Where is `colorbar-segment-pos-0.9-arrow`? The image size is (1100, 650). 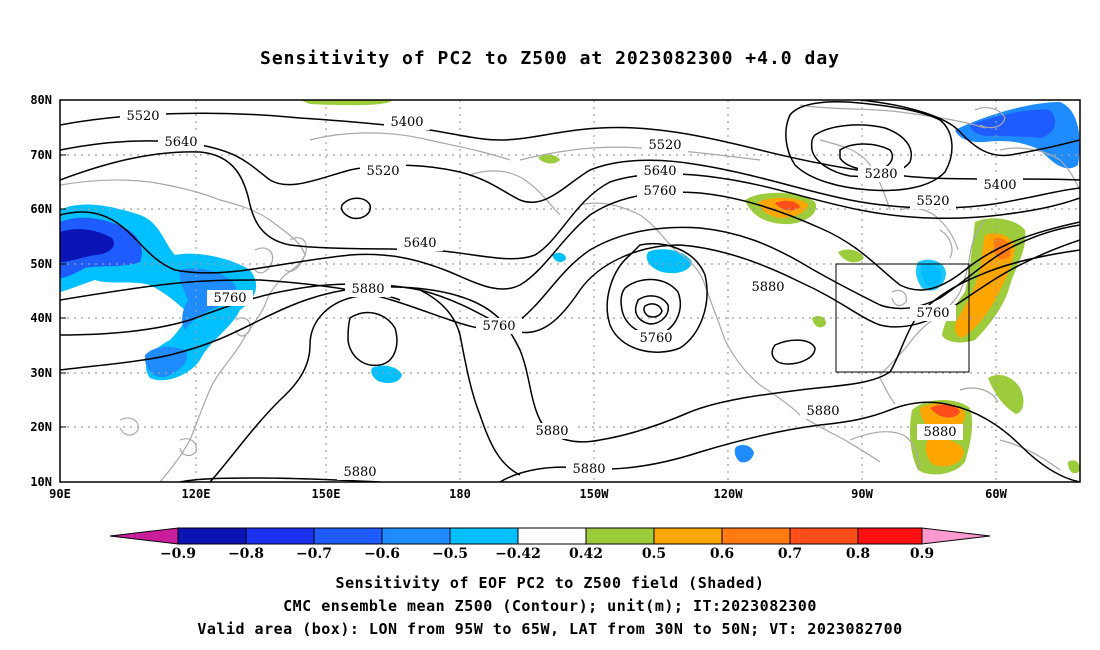 colorbar-segment-pos-0.9-arrow is located at coordinates (956, 536).